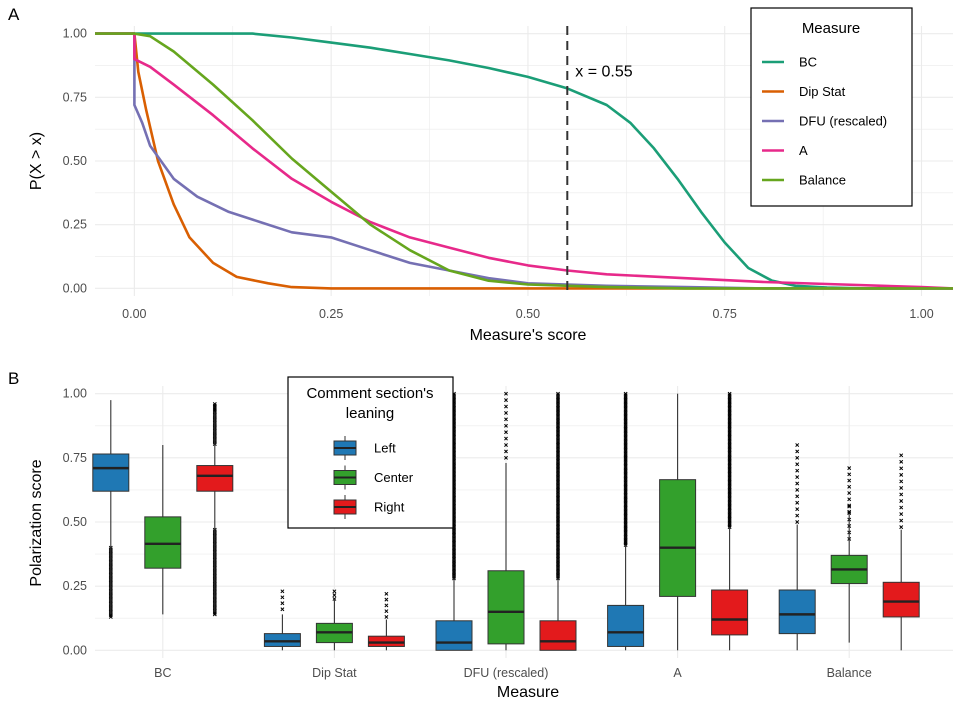 The height and width of the screenshot is (706, 953). What do you see at coordinates (677, 673) in the screenshot?
I see `x-tick-label: A` at bounding box center [677, 673].